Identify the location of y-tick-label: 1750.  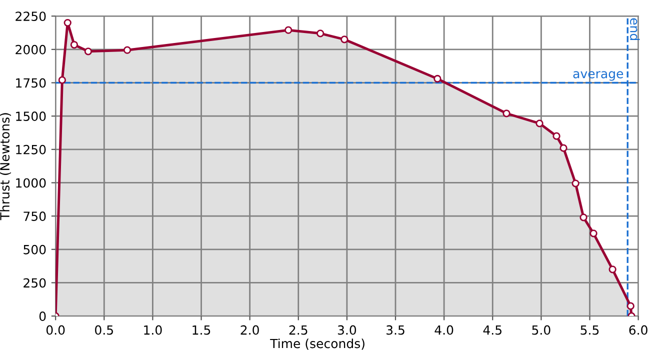
(31, 83).